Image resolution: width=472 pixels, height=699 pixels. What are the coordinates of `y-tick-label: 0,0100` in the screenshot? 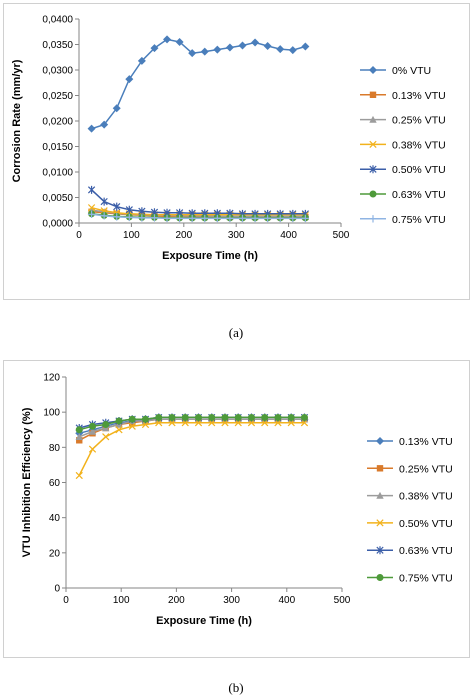 It's located at (57, 173).